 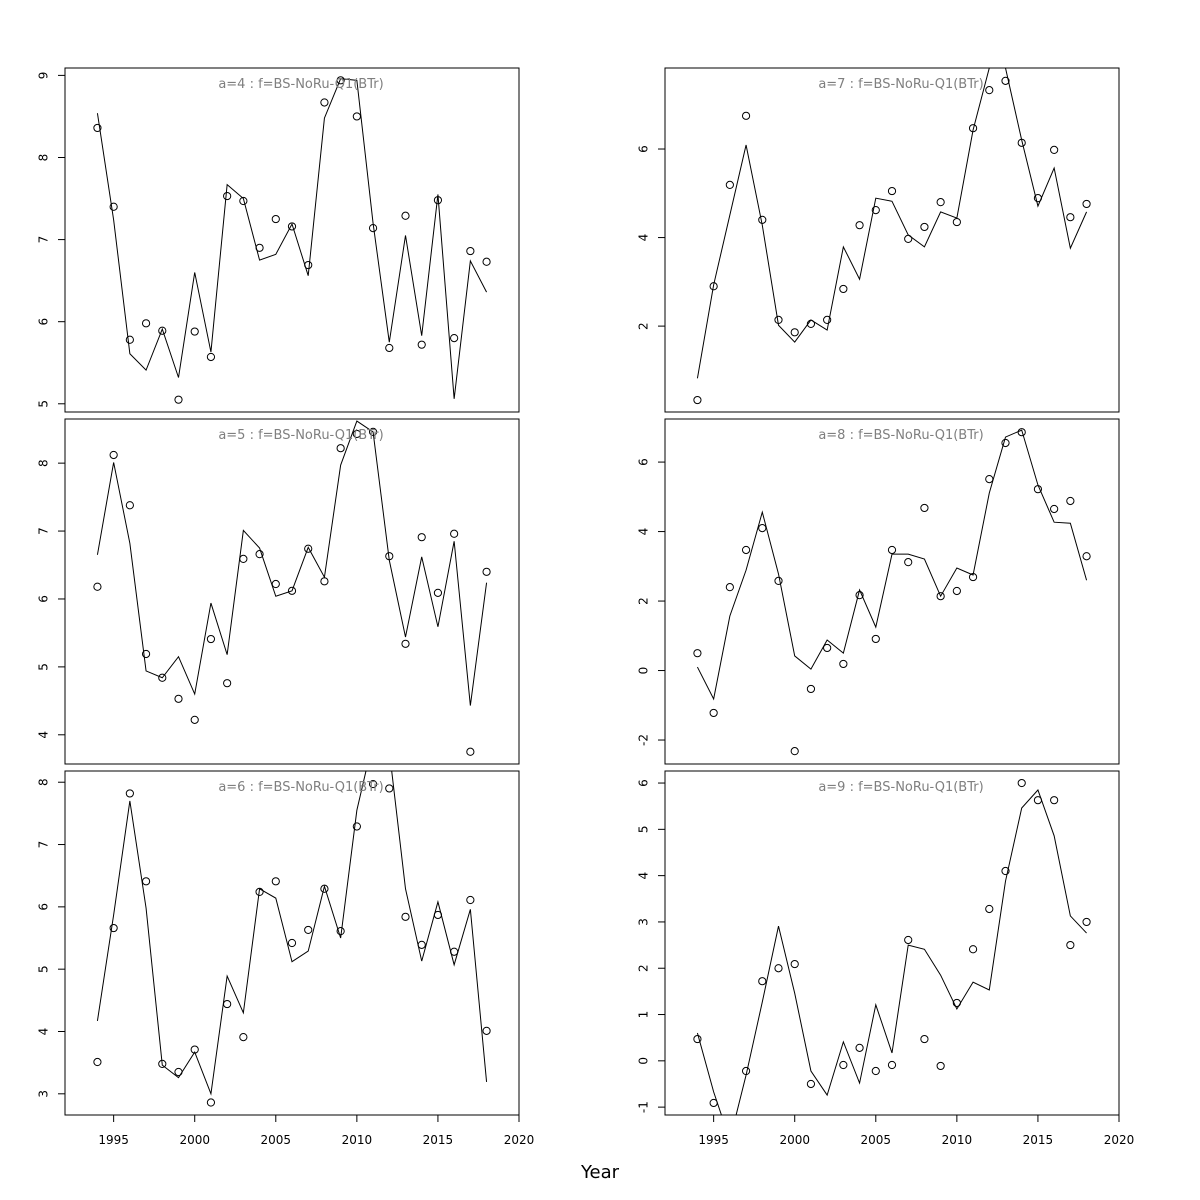 I want to click on y-tick-label: 2, so click(x=644, y=601).